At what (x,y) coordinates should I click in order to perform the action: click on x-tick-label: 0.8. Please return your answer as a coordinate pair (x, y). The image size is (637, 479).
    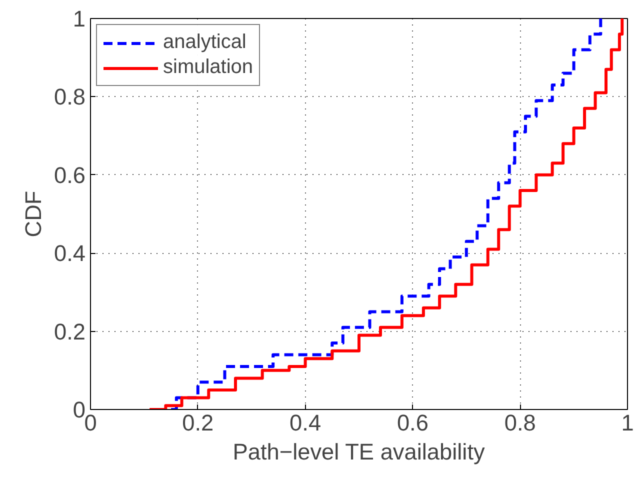
    Looking at the image, I should click on (520, 423).